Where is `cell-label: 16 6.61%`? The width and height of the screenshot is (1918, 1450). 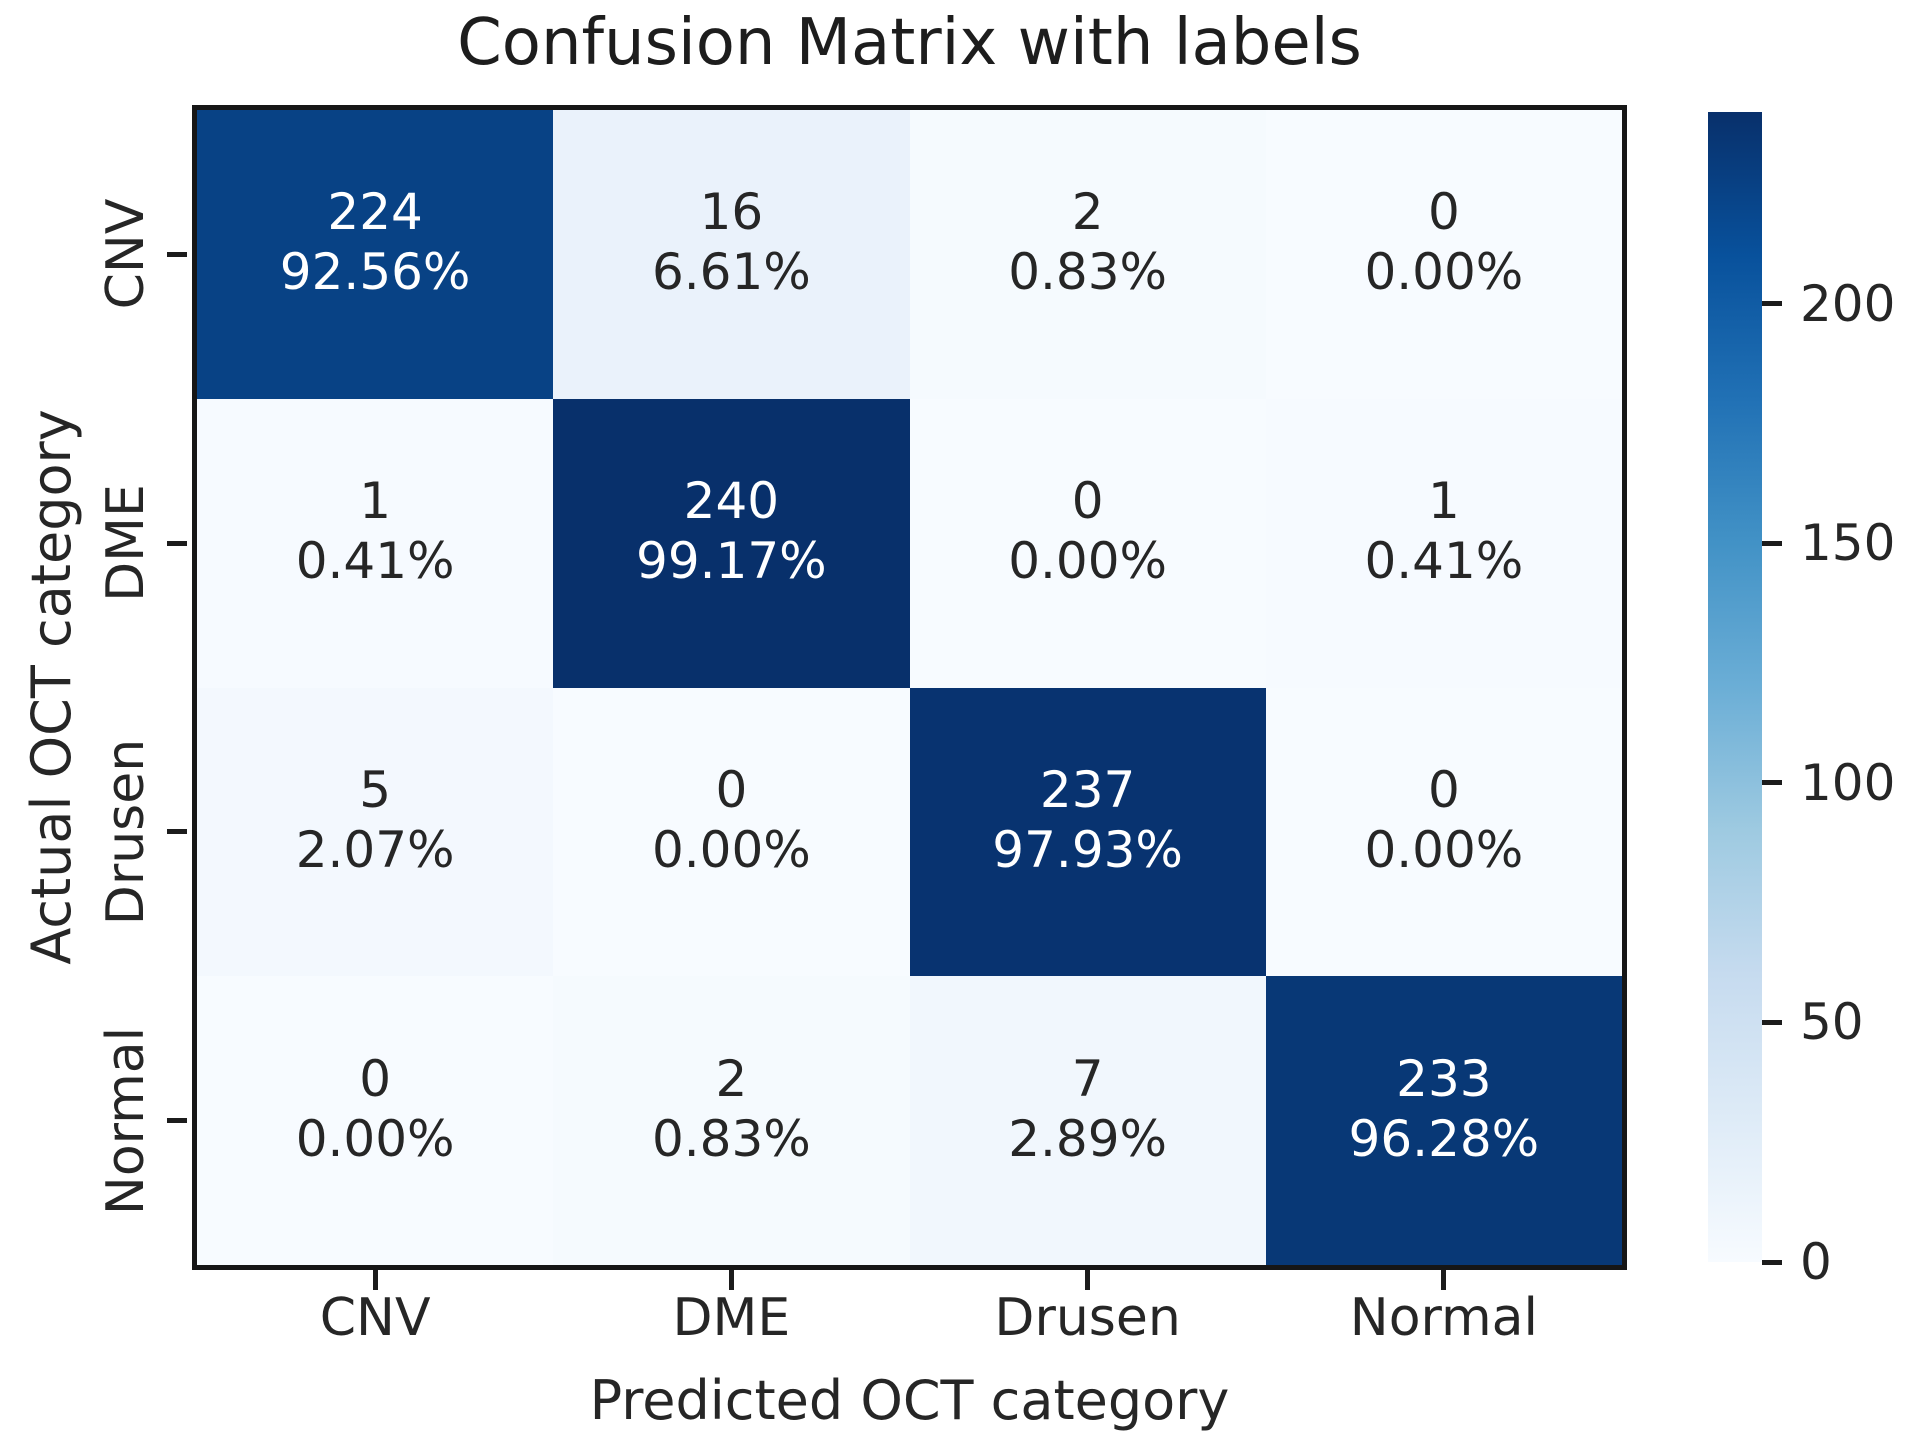 cell-label: 16 6.61% is located at coordinates (731, 242).